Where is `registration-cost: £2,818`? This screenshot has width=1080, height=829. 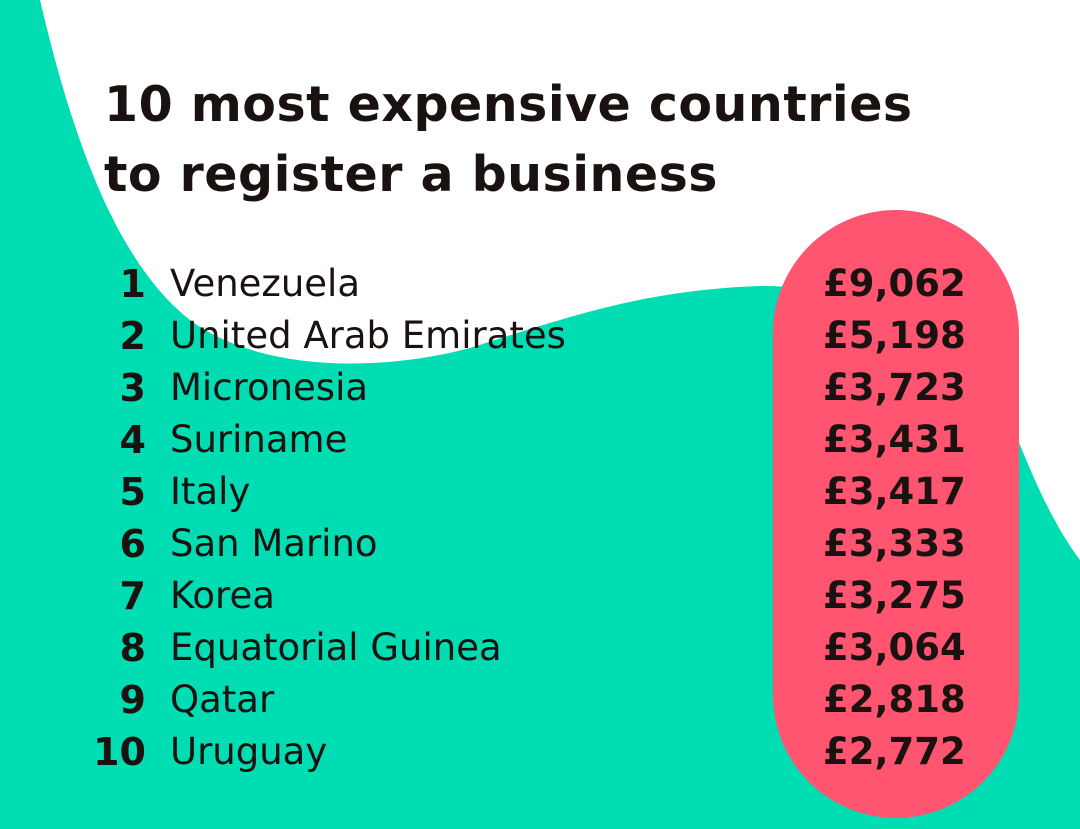
registration-cost: £2,818 is located at coordinates (894, 699).